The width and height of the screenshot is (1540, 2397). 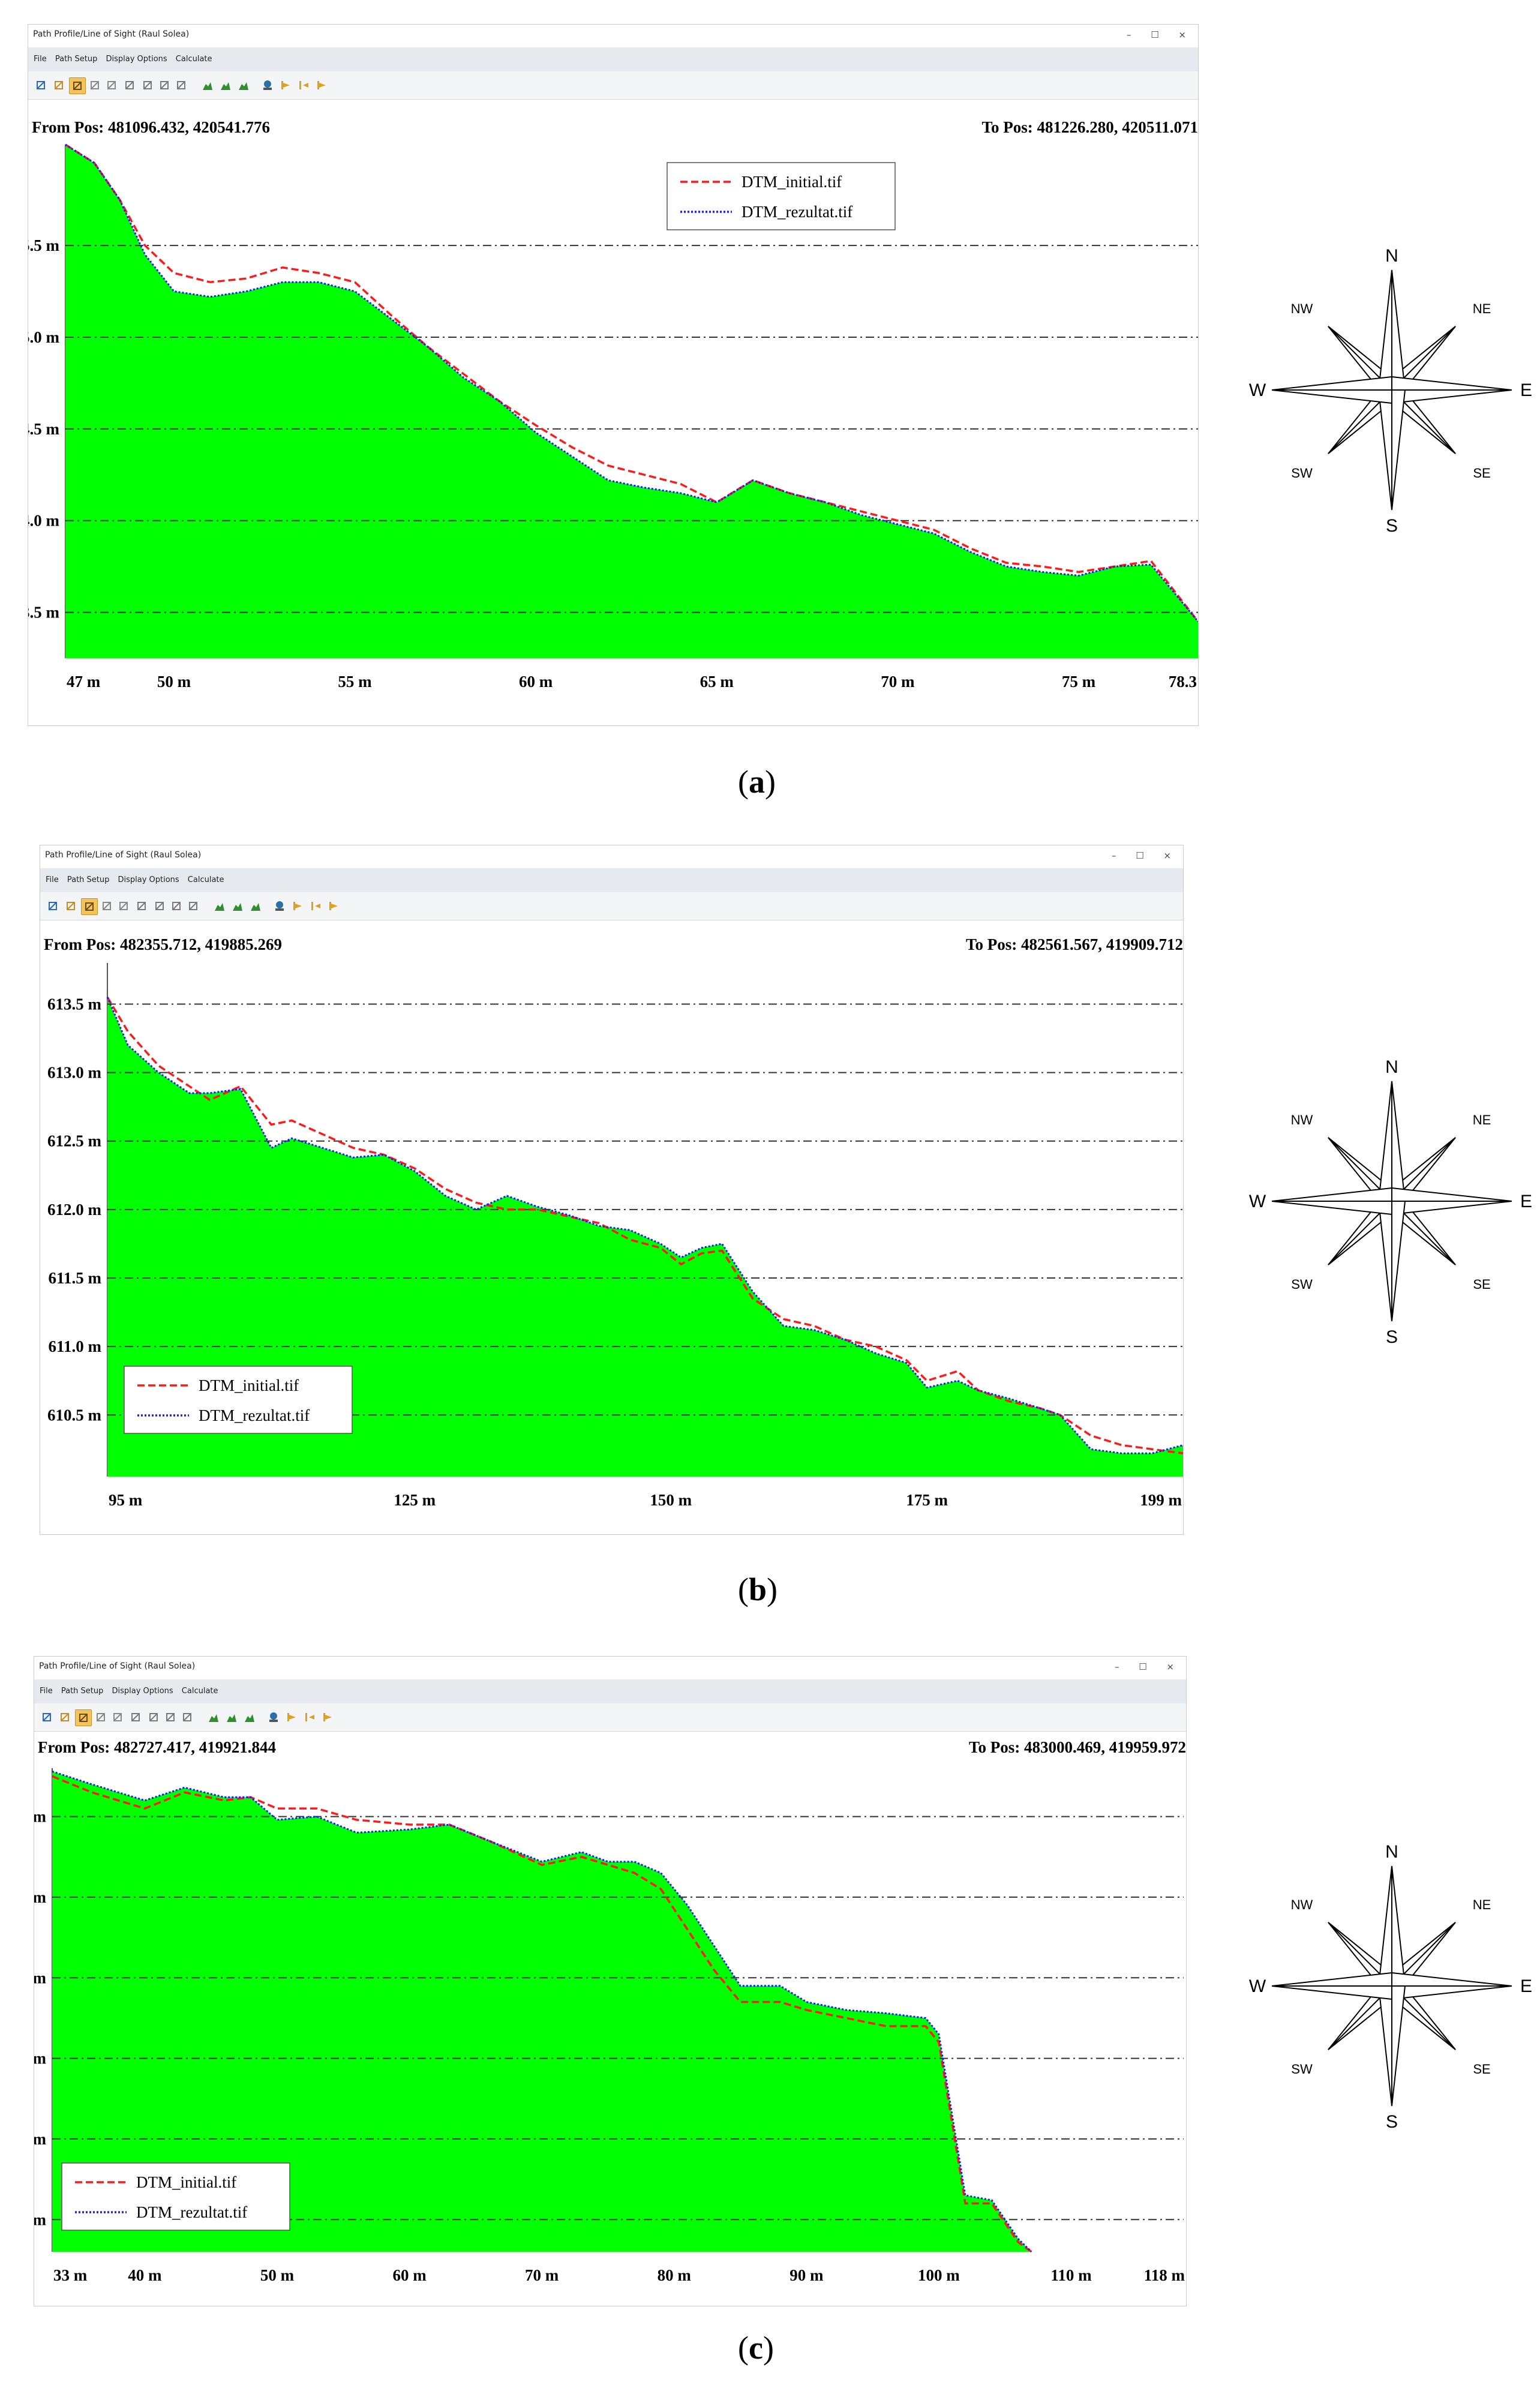 What do you see at coordinates (927, 1500) in the screenshot?
I see `x-tick-label: 175 m` at bounding box center [927, 1500].